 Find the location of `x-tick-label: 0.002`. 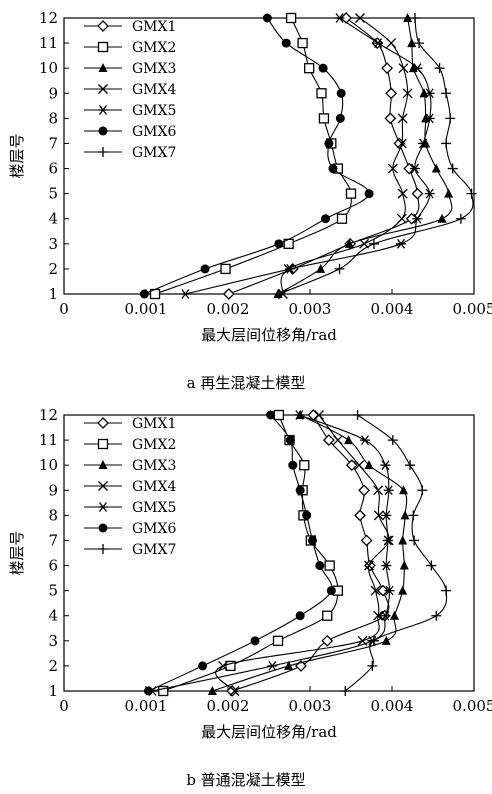

x-tick-label: 0.002 is located at coordinates (228, 309).